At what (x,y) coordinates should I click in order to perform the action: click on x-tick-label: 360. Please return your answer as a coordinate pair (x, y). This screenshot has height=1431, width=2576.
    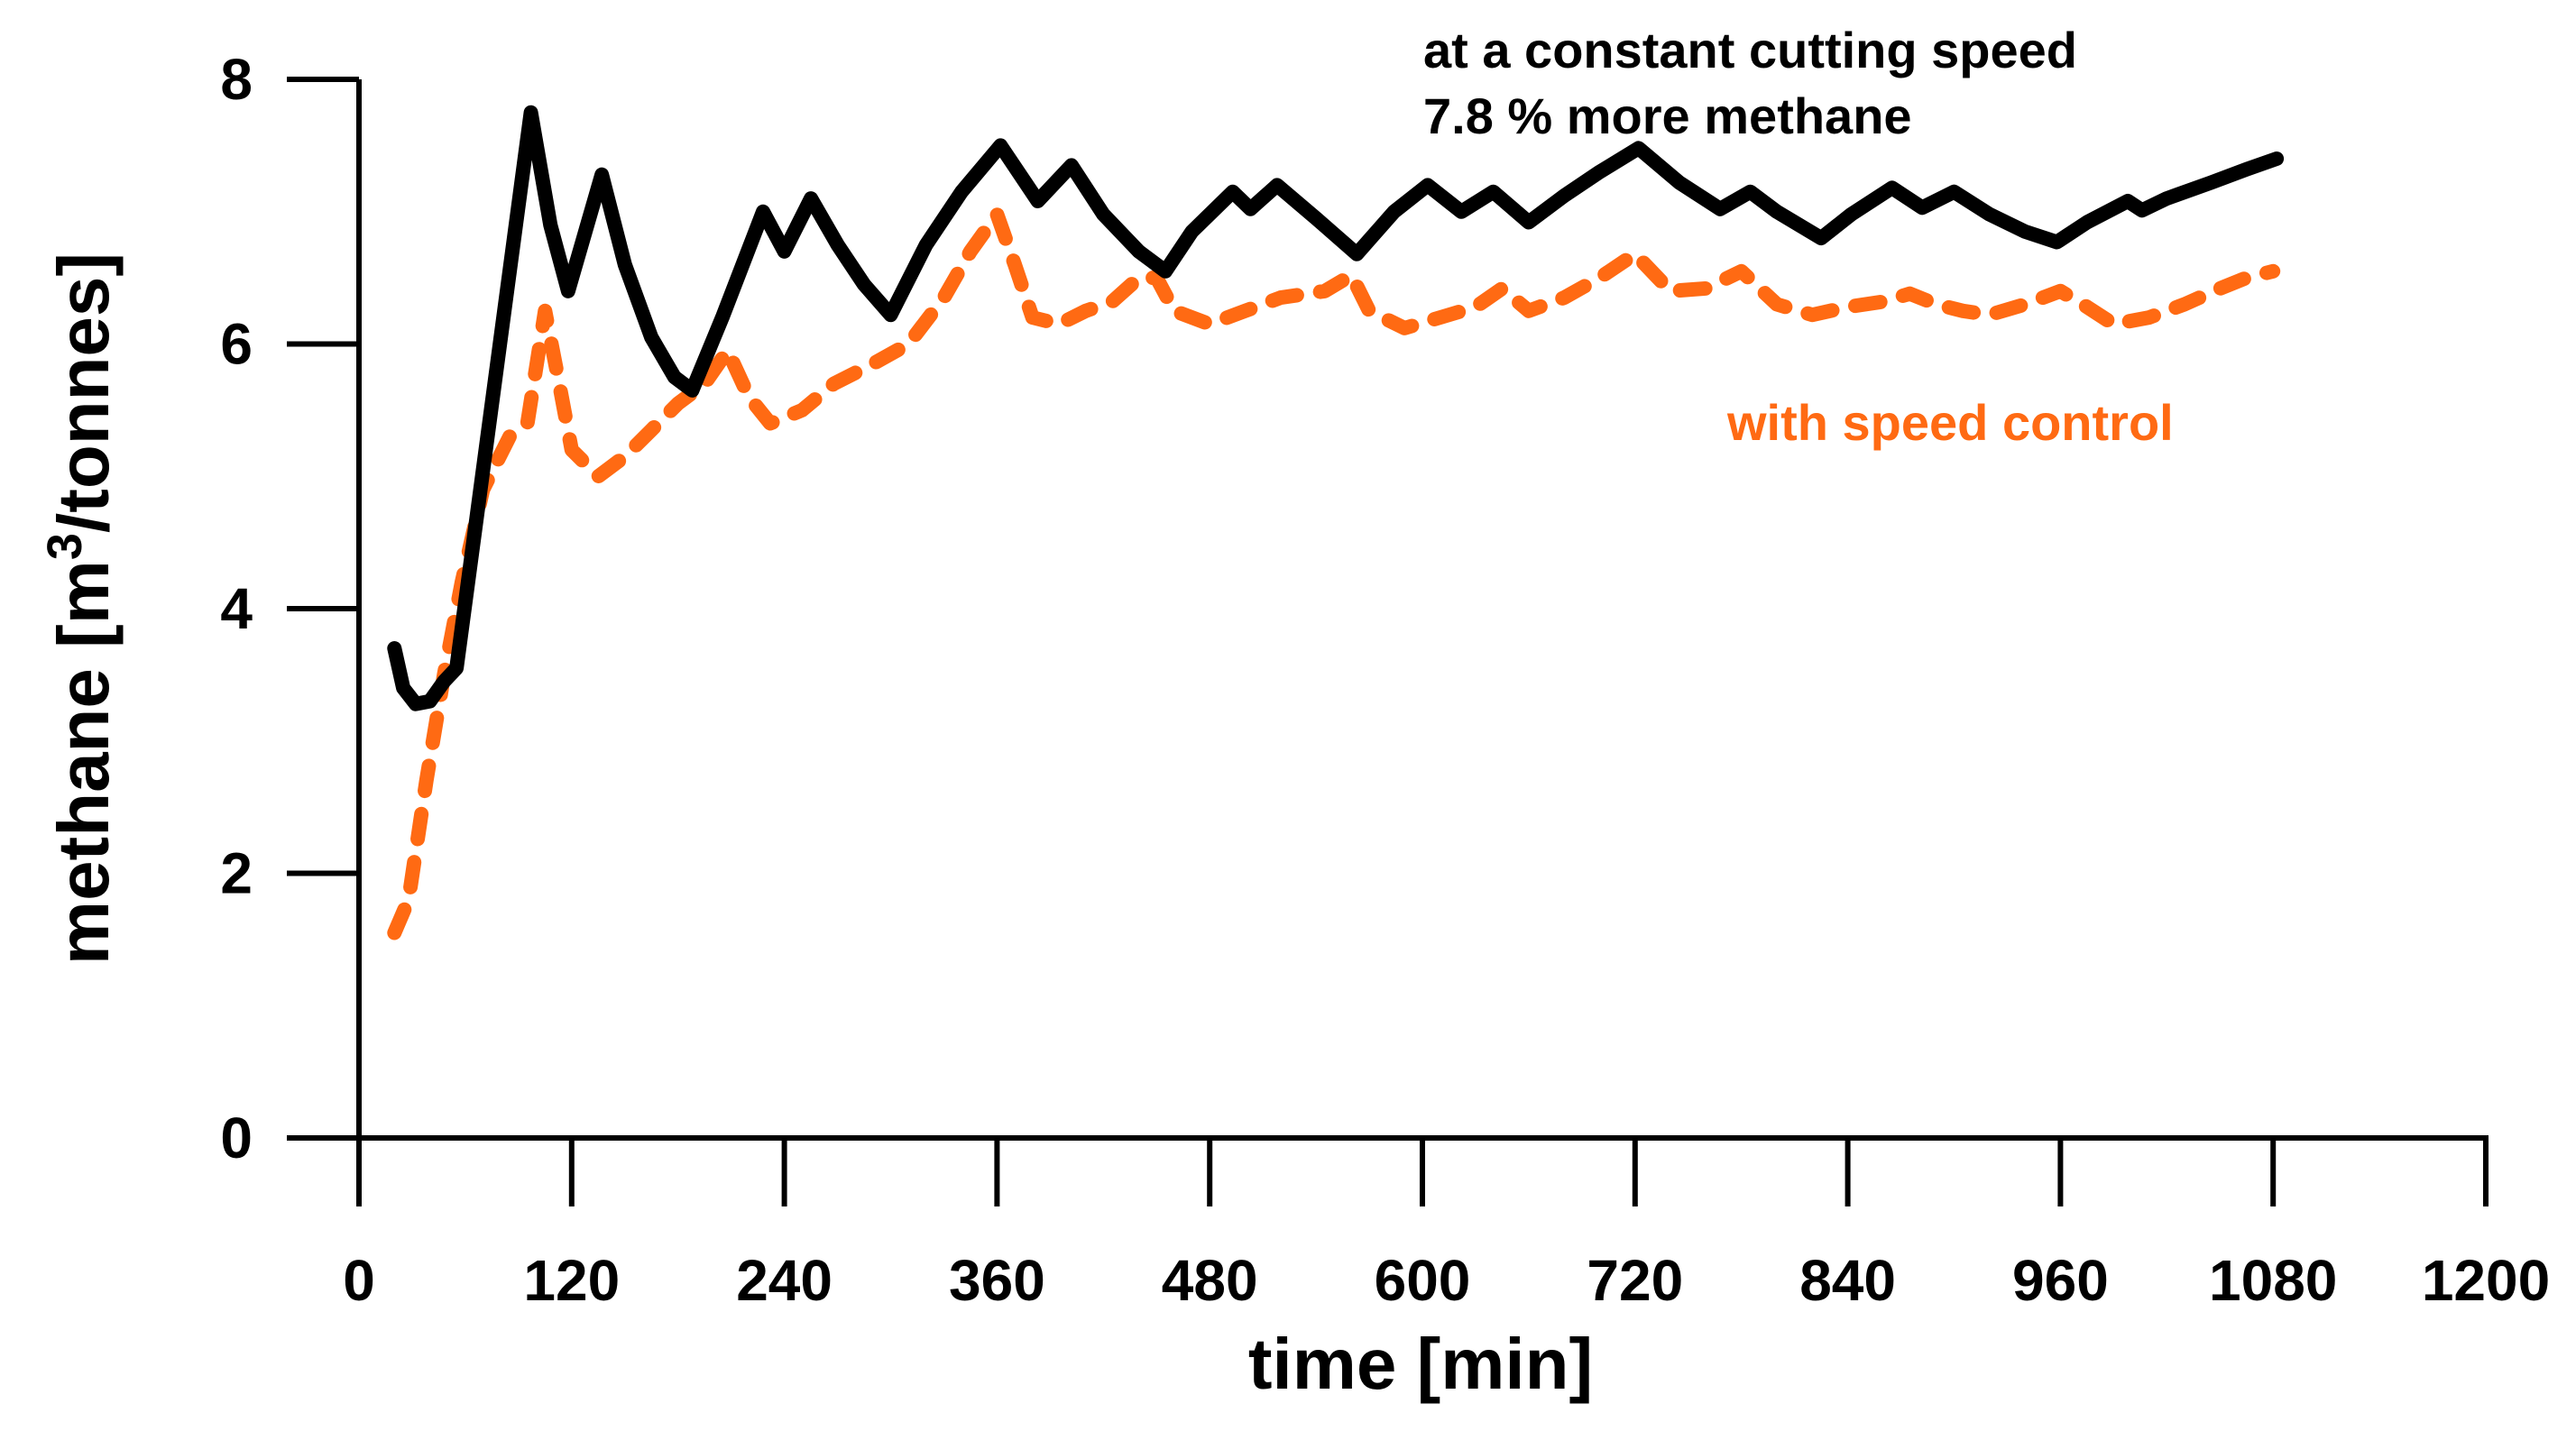
    Looking at the image, I should click on (997, 1280).